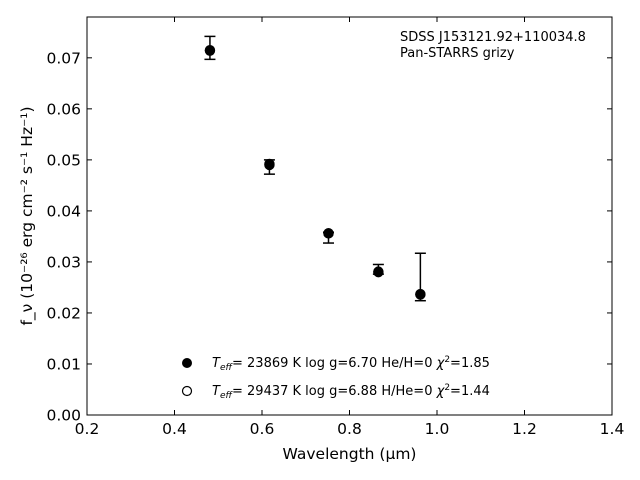  I want to click on legend-2-logg: 6.88, so click(362, 391).